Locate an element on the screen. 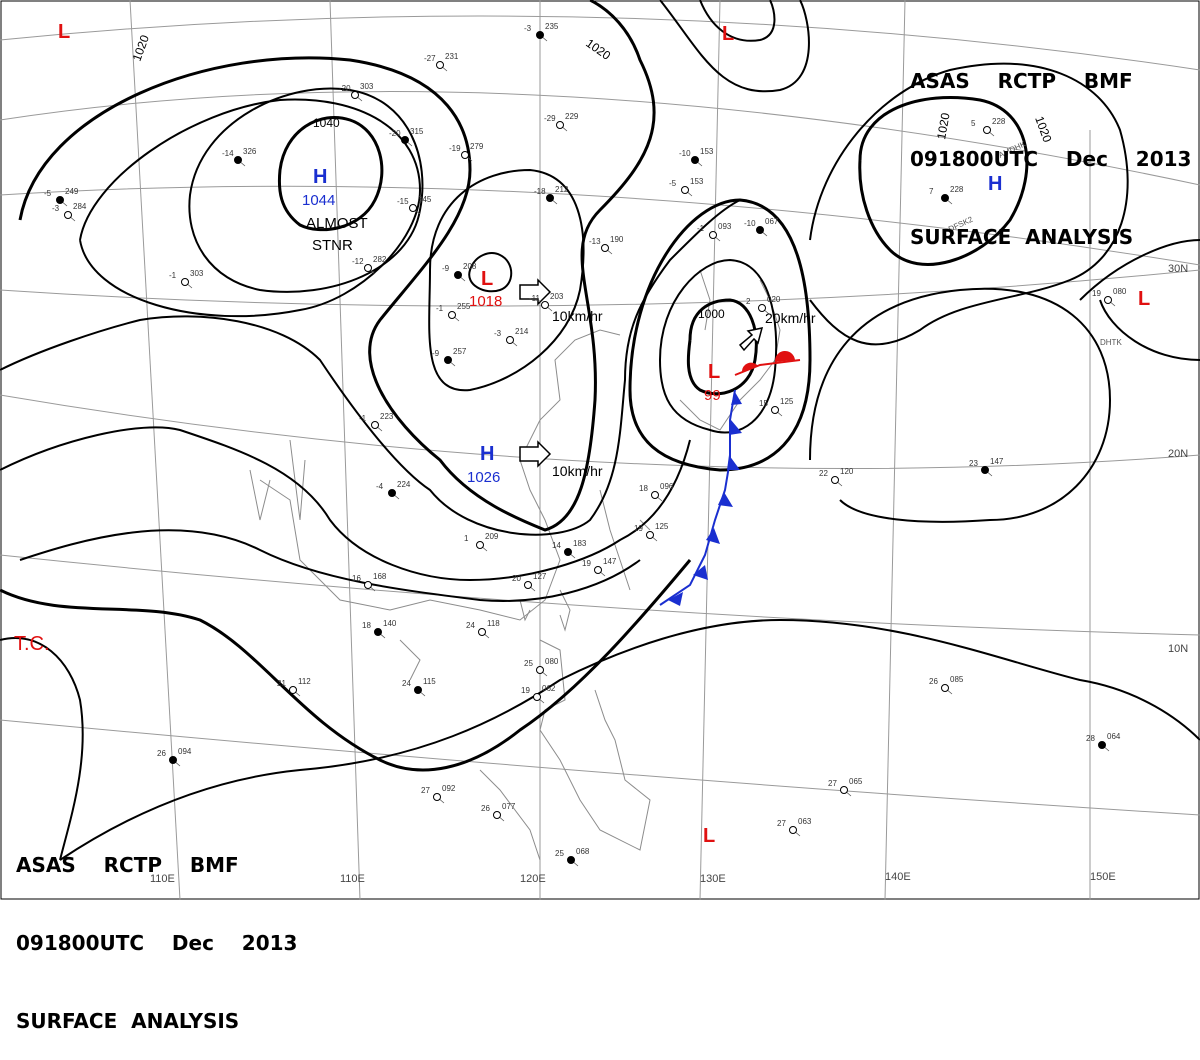 Image resolution: width=1200 pixels, height=1060 pixels. station-temp: 27 is located at coordinates (832, 783).